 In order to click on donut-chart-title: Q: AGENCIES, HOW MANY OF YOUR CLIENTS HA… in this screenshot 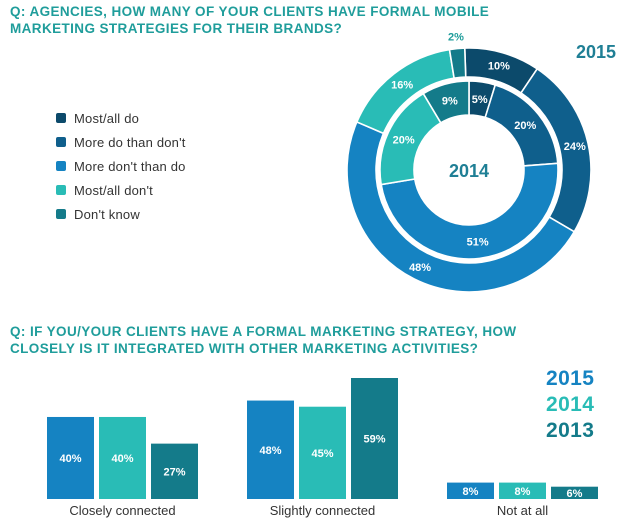, I will do `click(249, 20)`.